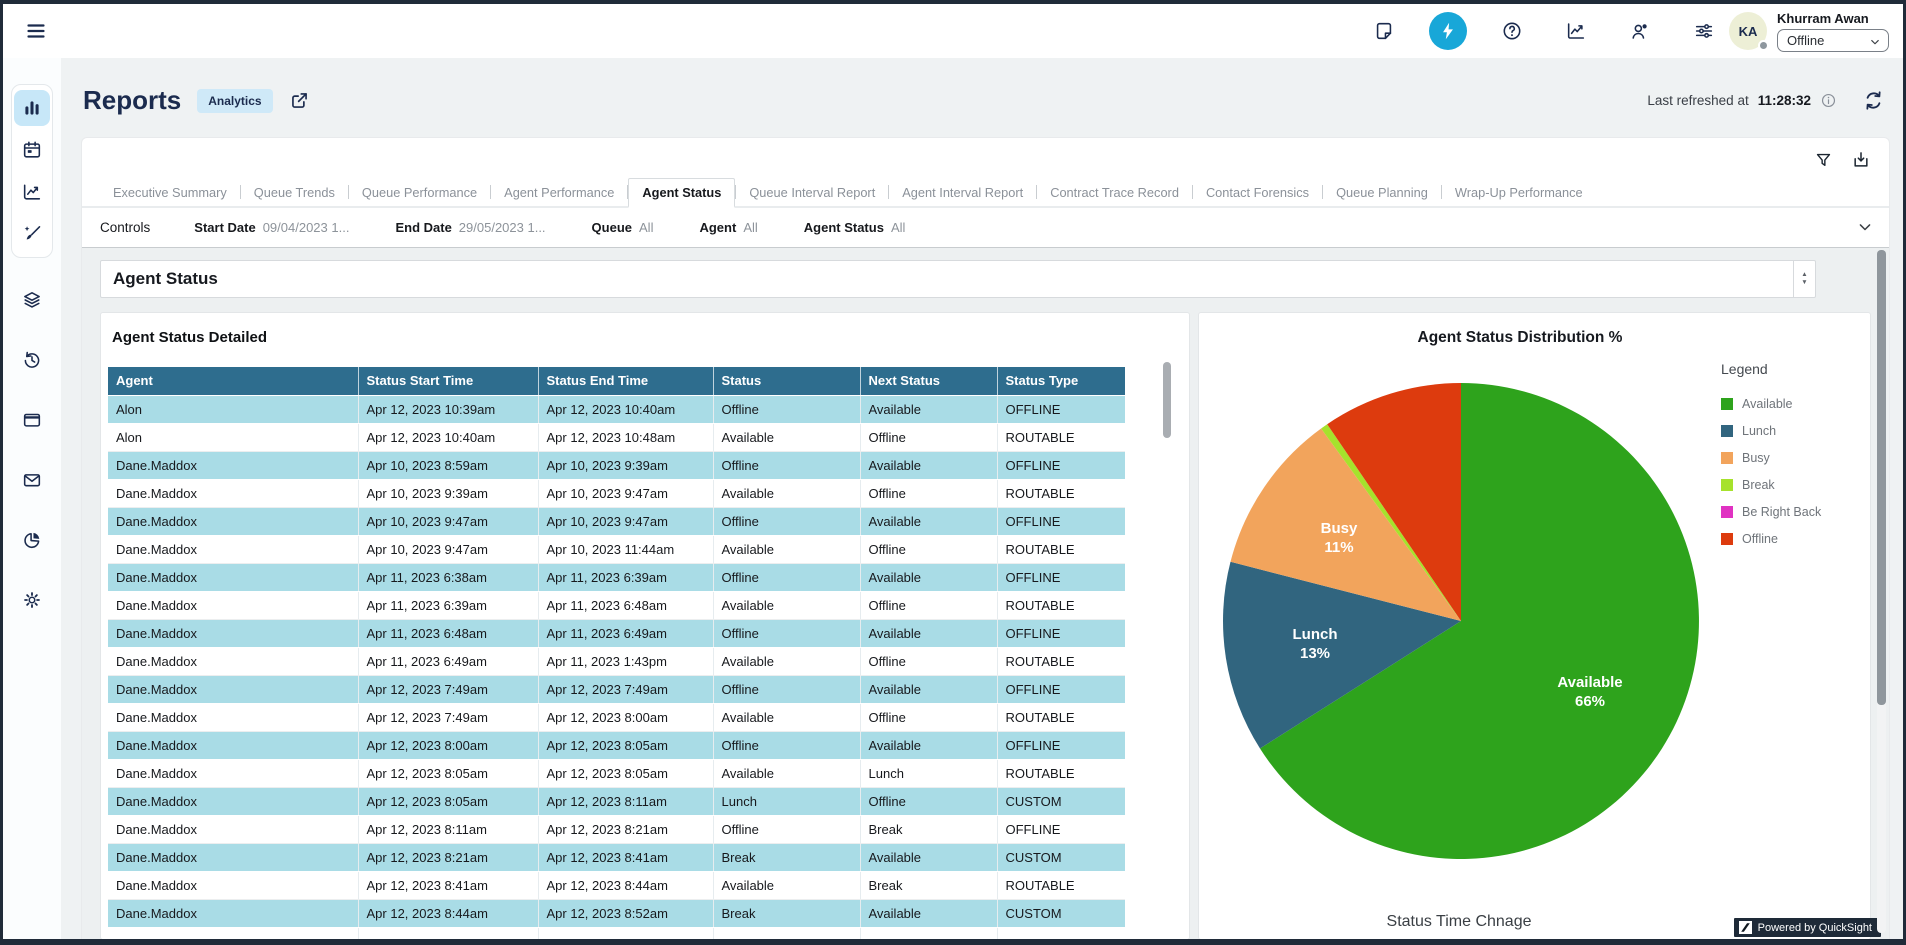  What do you see at coordinates (682, 193) in the screenshot?
I see `tab-agent-status: Agent Status` at bounding box center [682, 193].